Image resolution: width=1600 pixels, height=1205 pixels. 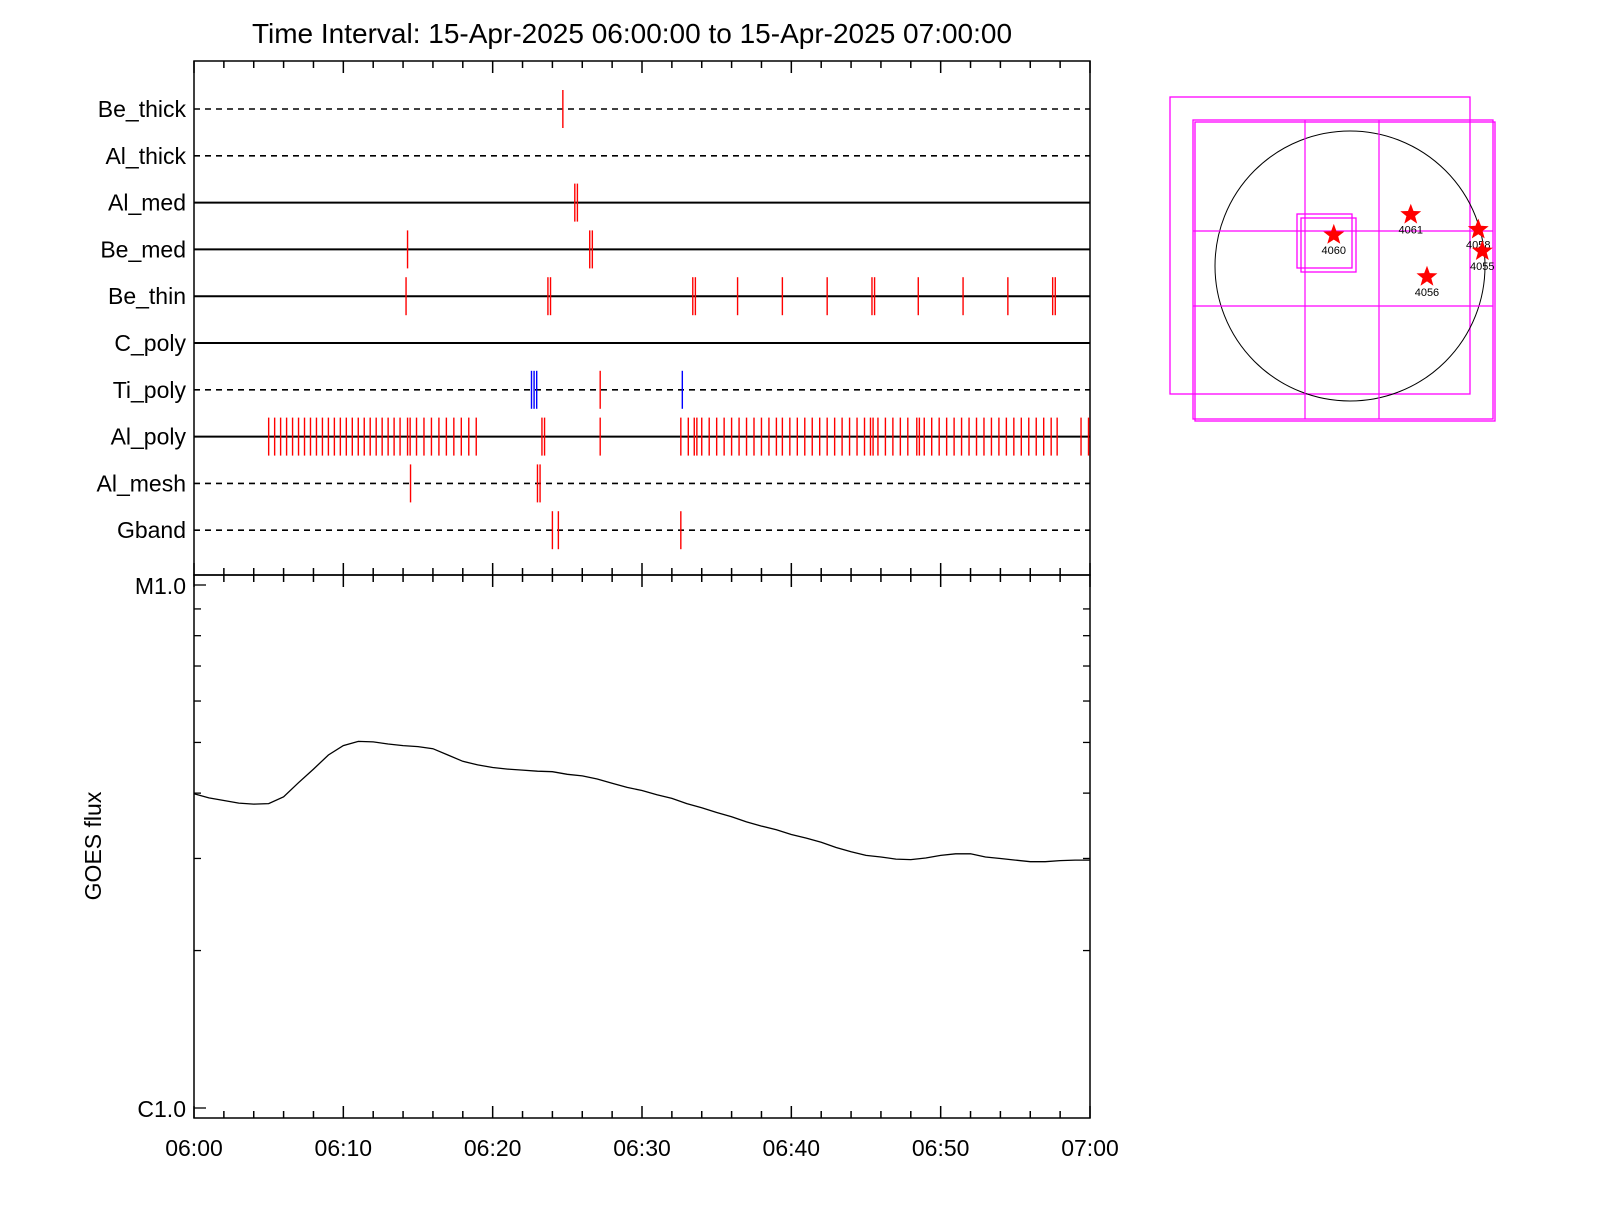 What do you see at coordinates (1090, 1148) in the screenshot?
I see `xtick-label: 07:00` at bounding box center [1090, 1148].